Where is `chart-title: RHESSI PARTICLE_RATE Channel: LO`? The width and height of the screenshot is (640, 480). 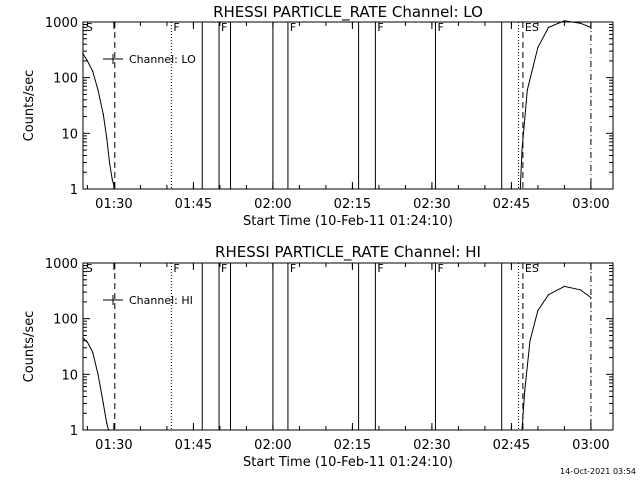
chart-title: RHESSI PARTICLE_RATE Channel: LO is located at coordinates (348, 12).